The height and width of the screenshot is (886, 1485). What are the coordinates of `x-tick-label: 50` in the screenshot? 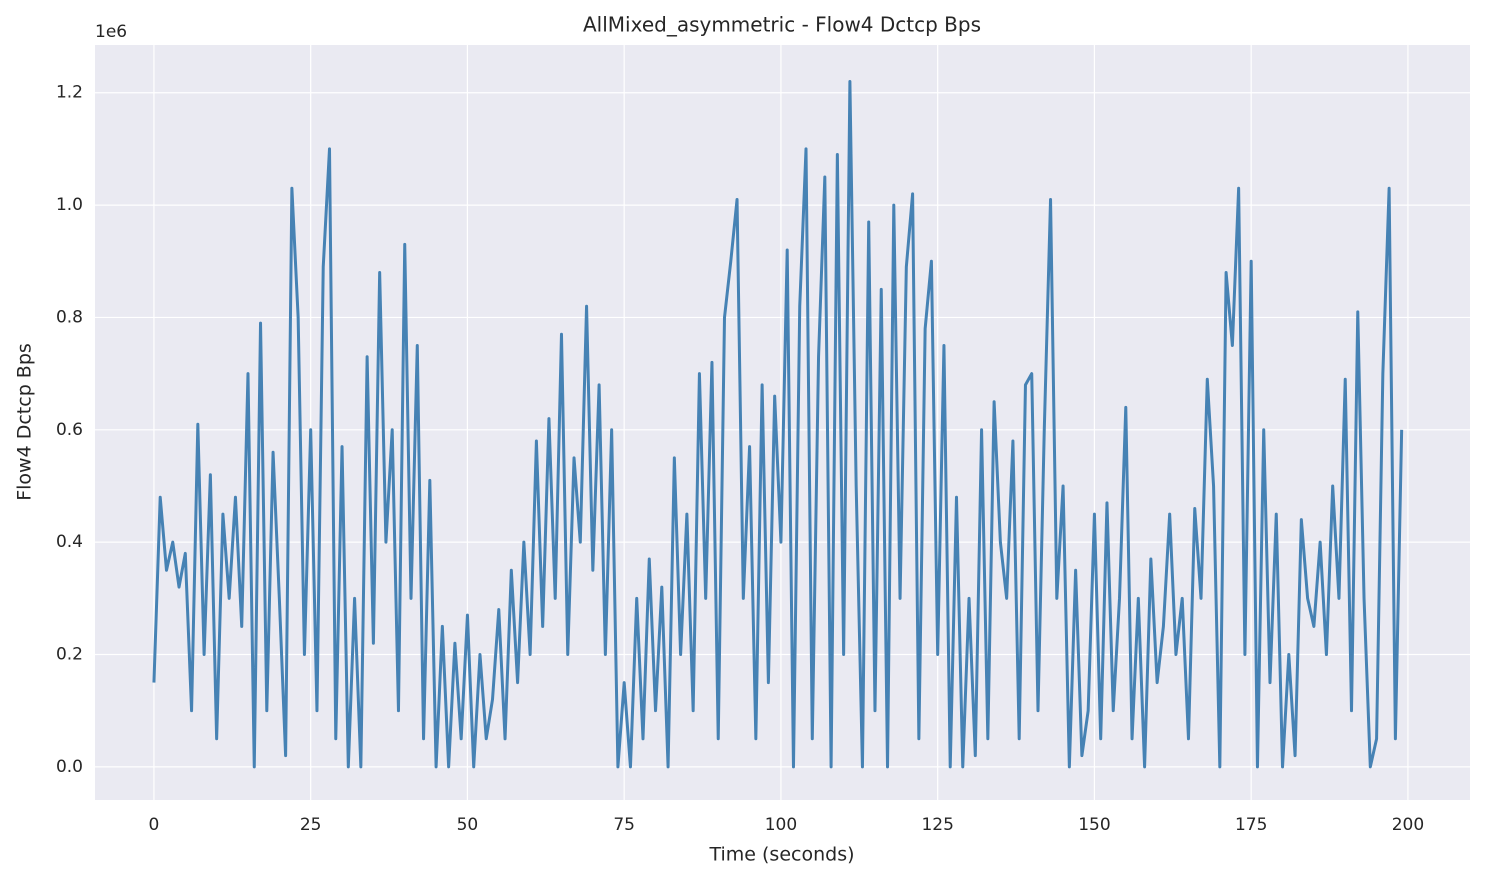 It's located at (468, 825).